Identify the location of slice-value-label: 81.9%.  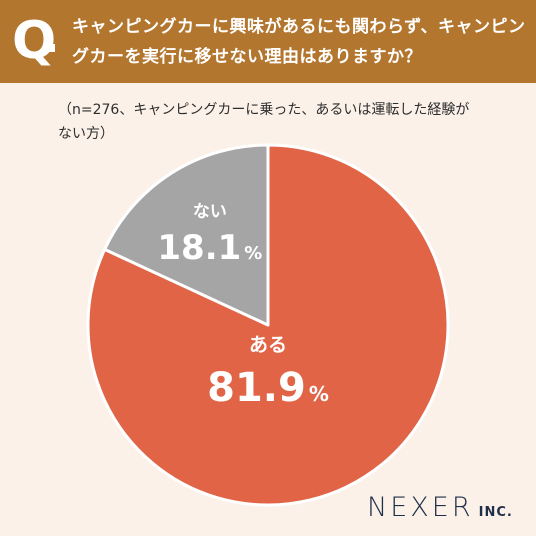
(268, 388).